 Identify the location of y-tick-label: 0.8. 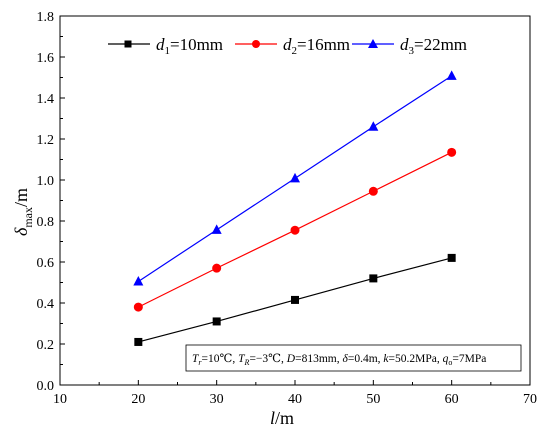
(46, 222).